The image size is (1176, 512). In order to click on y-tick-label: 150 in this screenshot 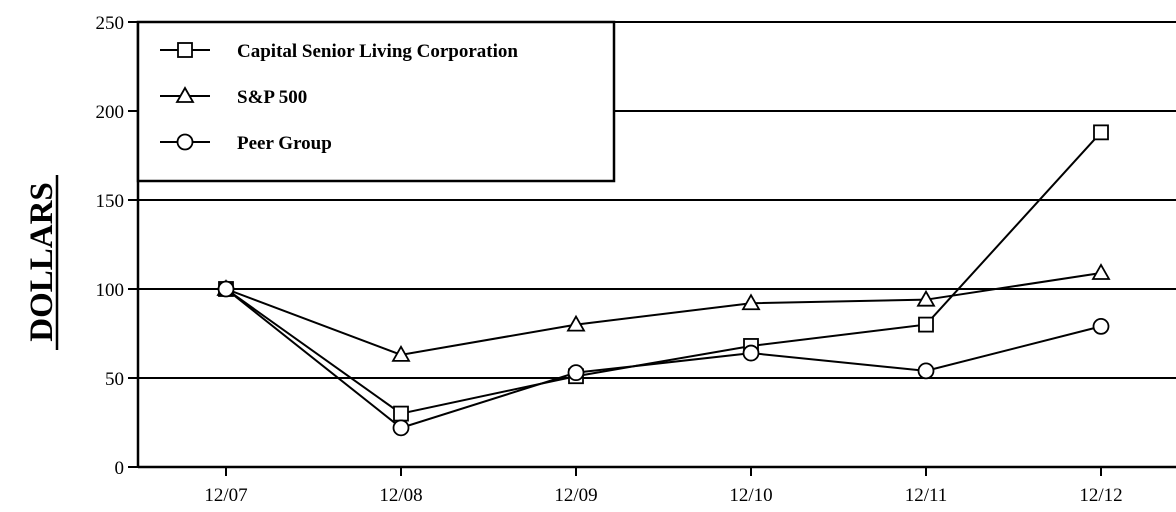, I will do `click(110, 201)`.